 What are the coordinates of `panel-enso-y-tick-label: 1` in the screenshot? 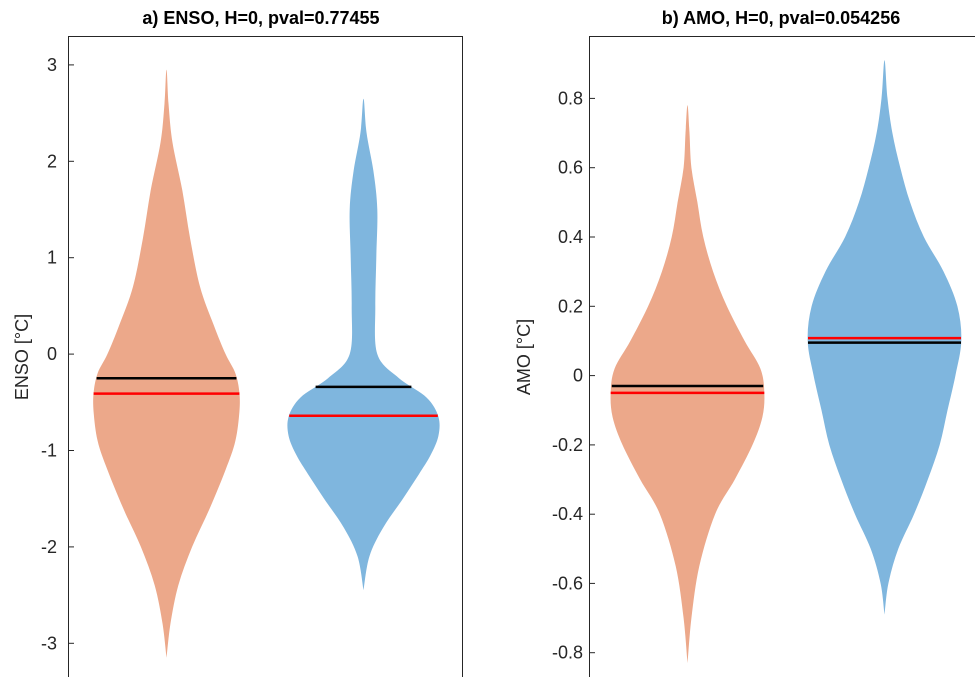 It's located at (52, 258).